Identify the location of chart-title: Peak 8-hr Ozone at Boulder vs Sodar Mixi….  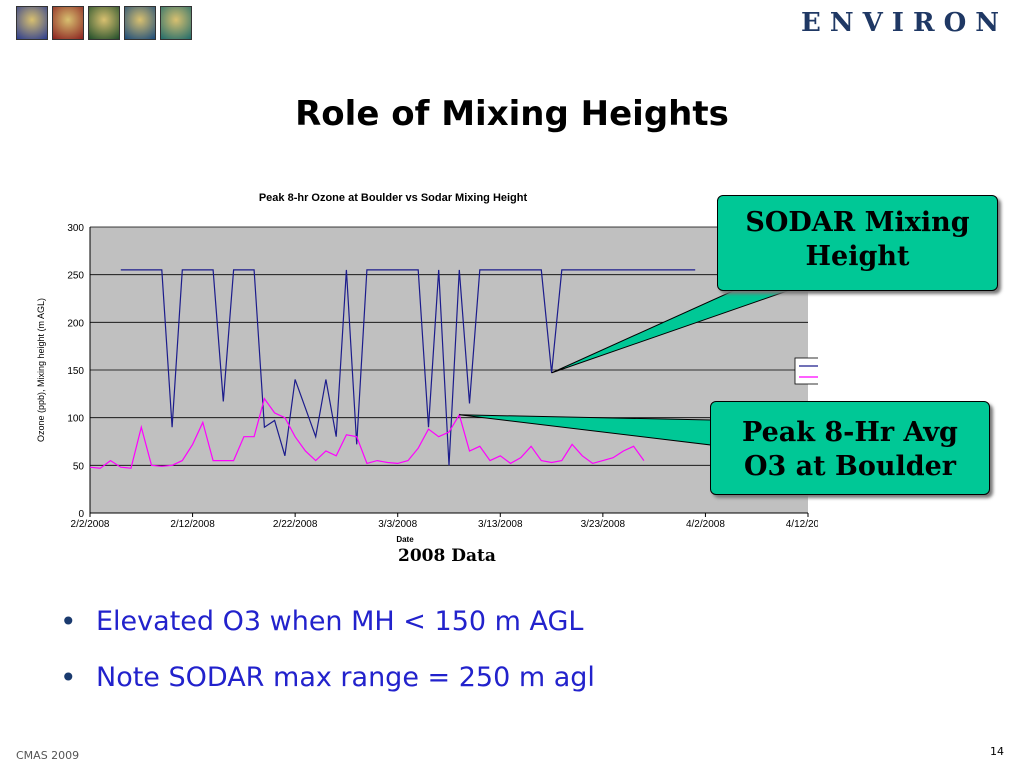
(393, 198).